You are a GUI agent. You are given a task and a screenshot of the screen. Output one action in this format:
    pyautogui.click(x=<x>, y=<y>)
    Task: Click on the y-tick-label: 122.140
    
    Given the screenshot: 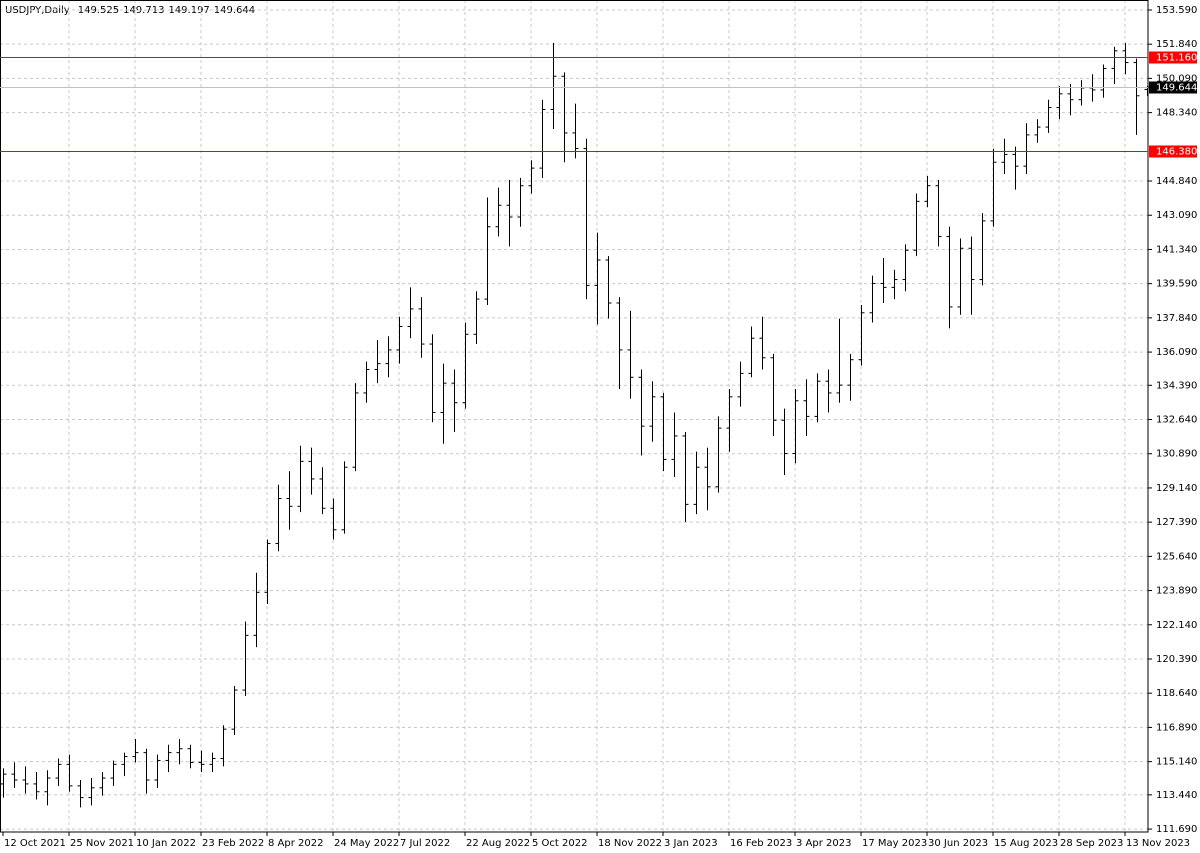 What is the action you would take?
    pyautogui.click(x=1176, y=625)
    